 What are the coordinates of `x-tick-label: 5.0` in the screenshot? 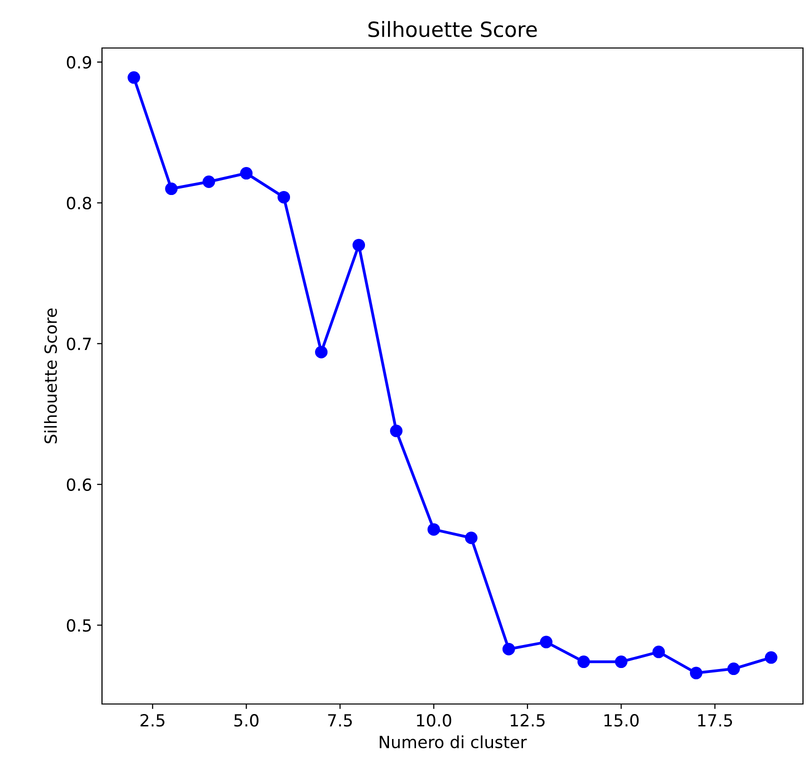 It's located at (246, 720).